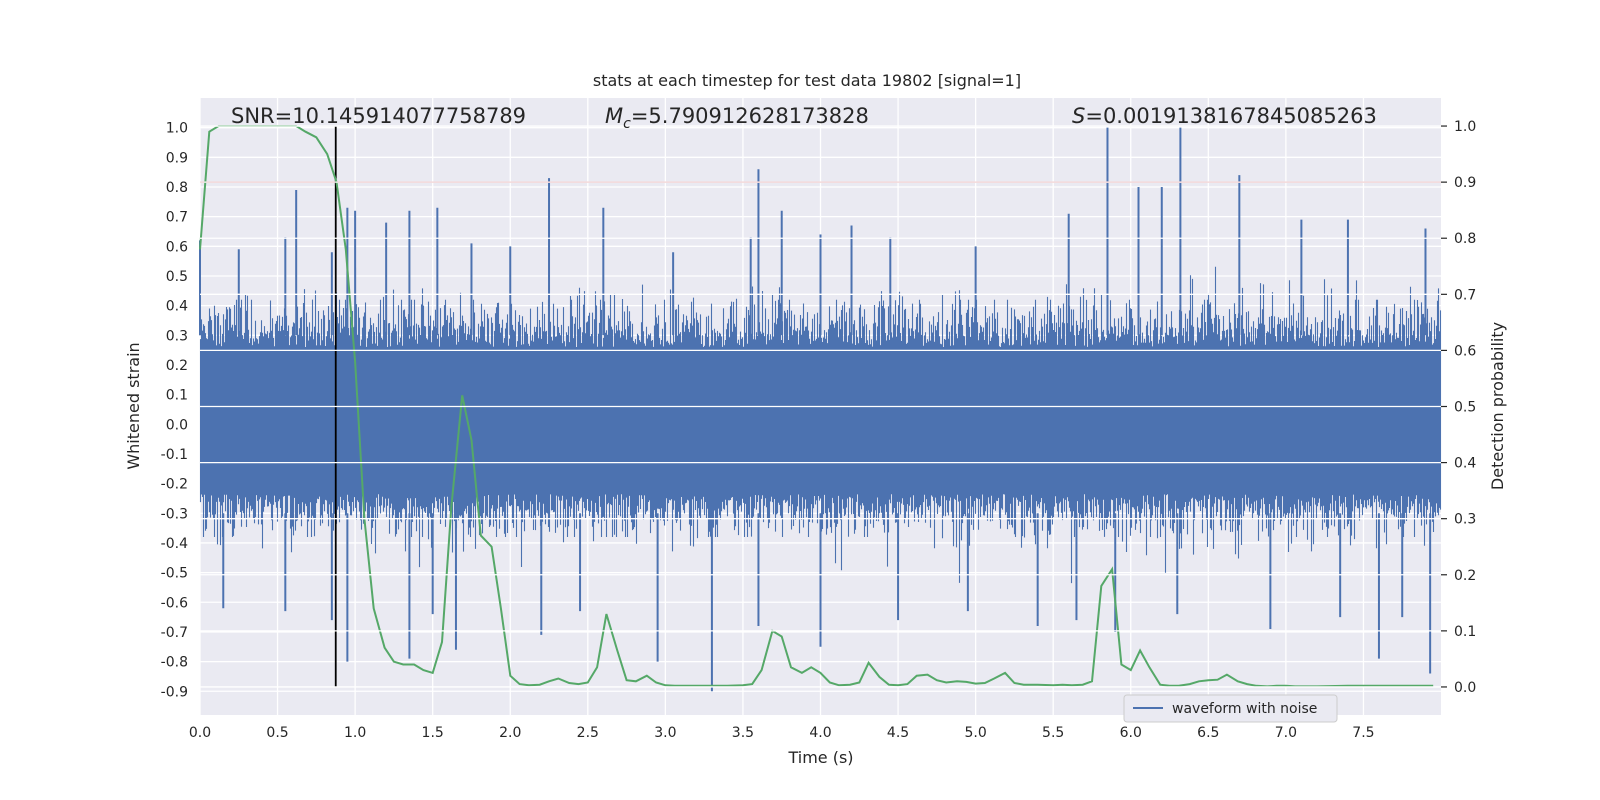 Image resolution: width=1600 pixels, height=800 pixels. Describe the element at coordinates (174, 544) in the screenshot. I see `y-left-tick-label: -0.4` at that location.